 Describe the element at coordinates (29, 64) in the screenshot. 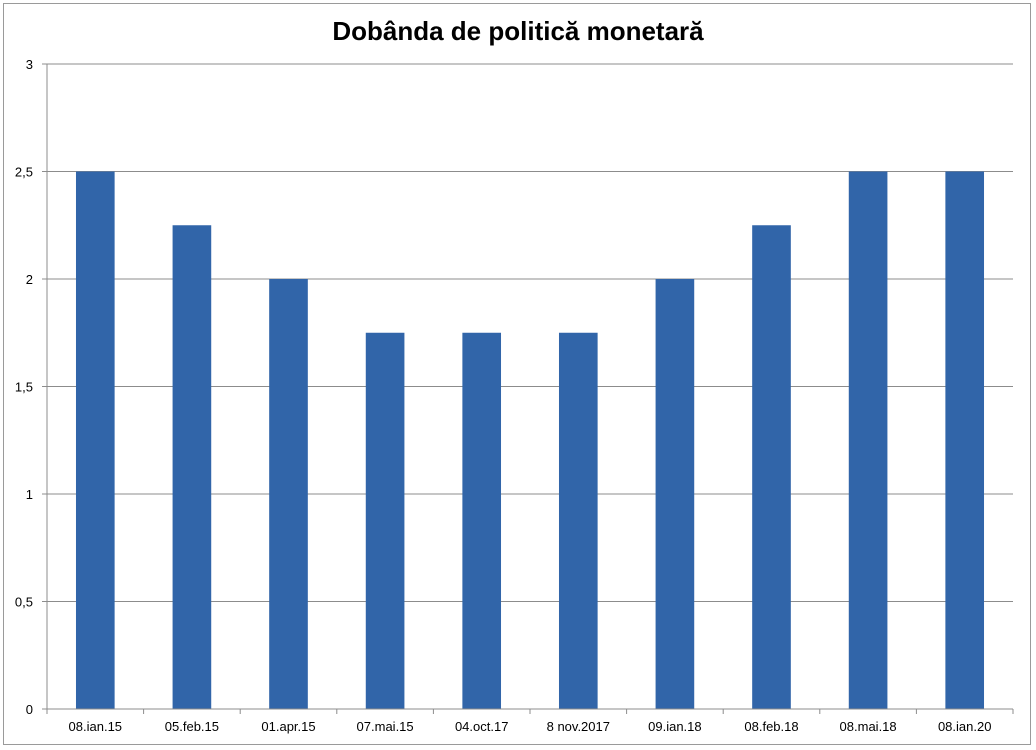

I see `y-tick-label: 3` at that location.